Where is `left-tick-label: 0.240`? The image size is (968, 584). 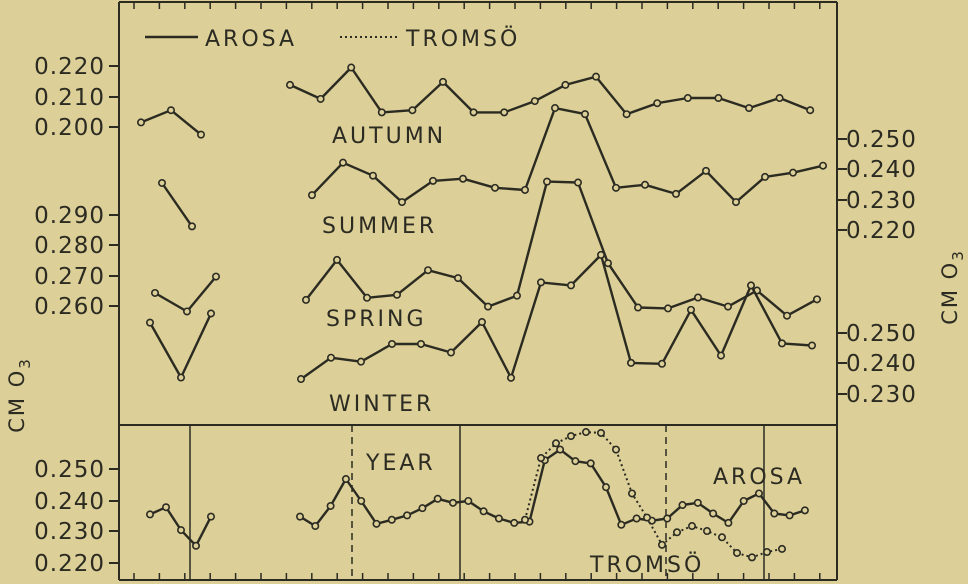
left-tick-label: 0.240 is located at coordinates (69, 502).